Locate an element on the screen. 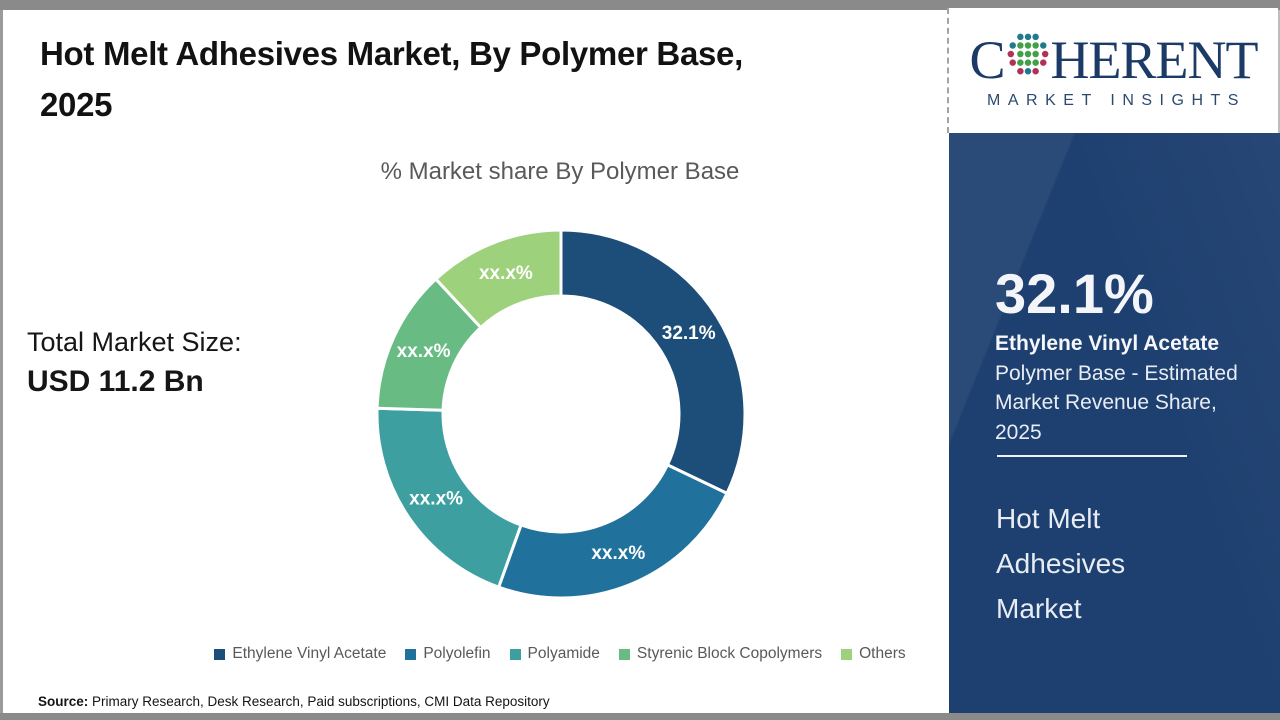 The height and width of the screenshot is (720, 1280). brand-tagline: MARKET INSIGHTS is located at coordinates (1116, 100).